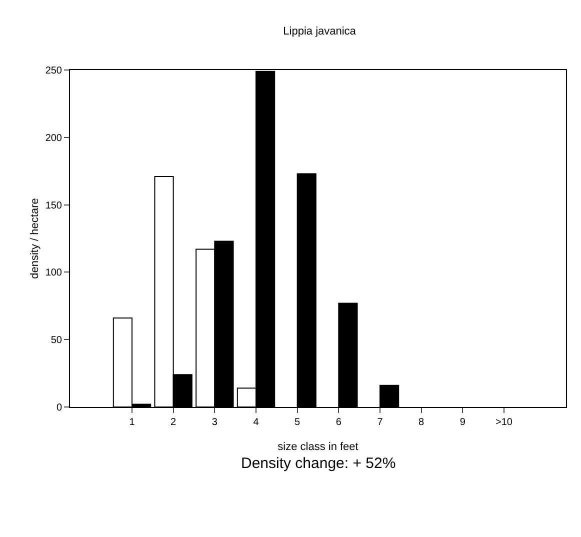 This screenshot has height=537, width=581. What do you see at coordinates (132, 422) in the screenshot?
I see `x-tick-label: 1` at bounding box center [132, 422].